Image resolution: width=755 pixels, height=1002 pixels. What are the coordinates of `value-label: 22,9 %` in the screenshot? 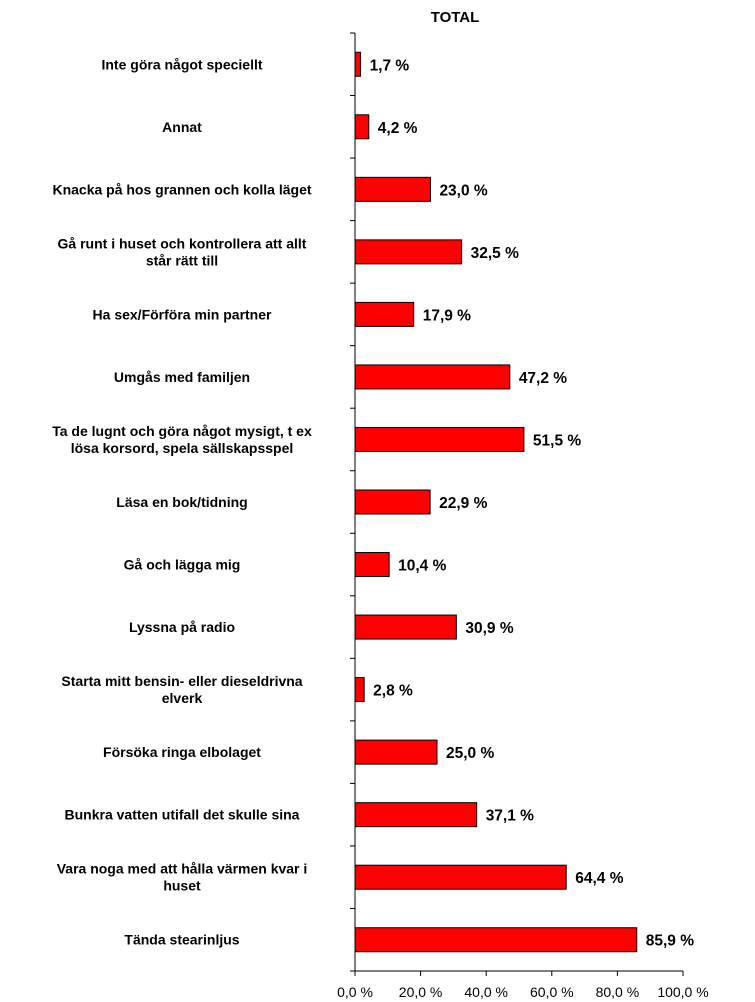 It's located at (463, 503).